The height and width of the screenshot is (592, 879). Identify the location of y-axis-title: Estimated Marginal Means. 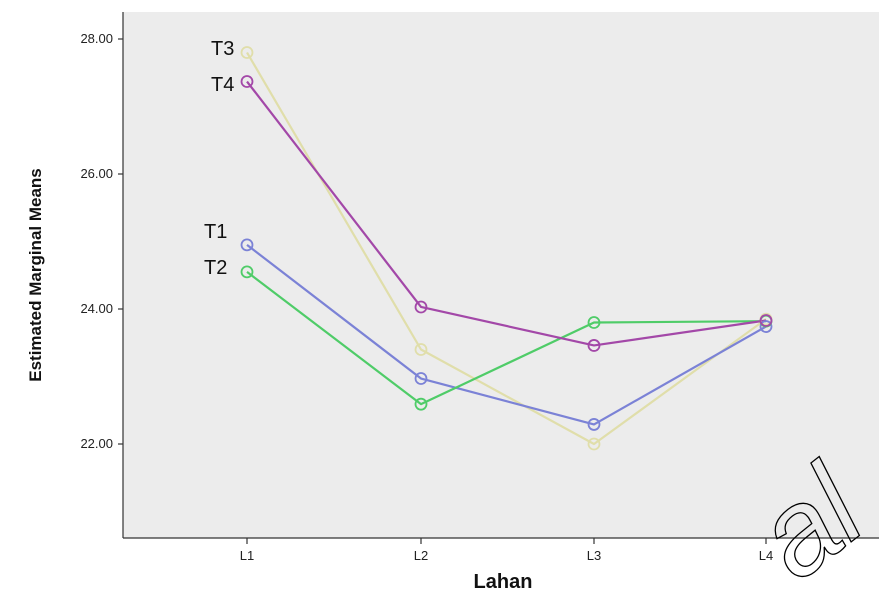
(35, 275).